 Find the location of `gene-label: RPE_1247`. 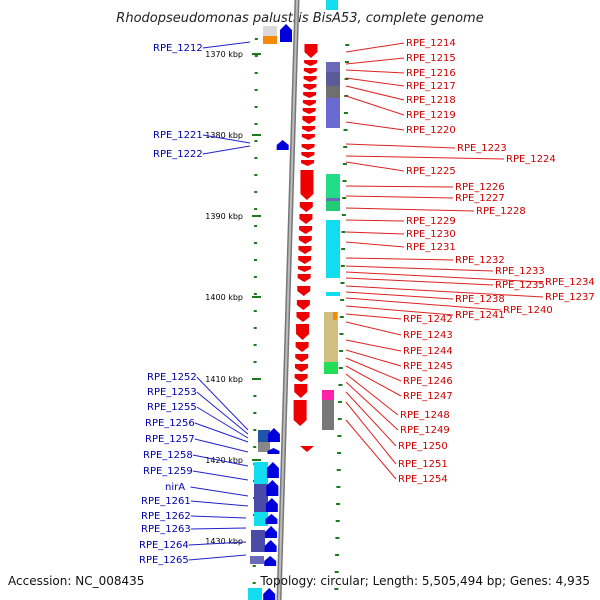

gene-label: RPE_1247 is located at coordinates (428, 396).